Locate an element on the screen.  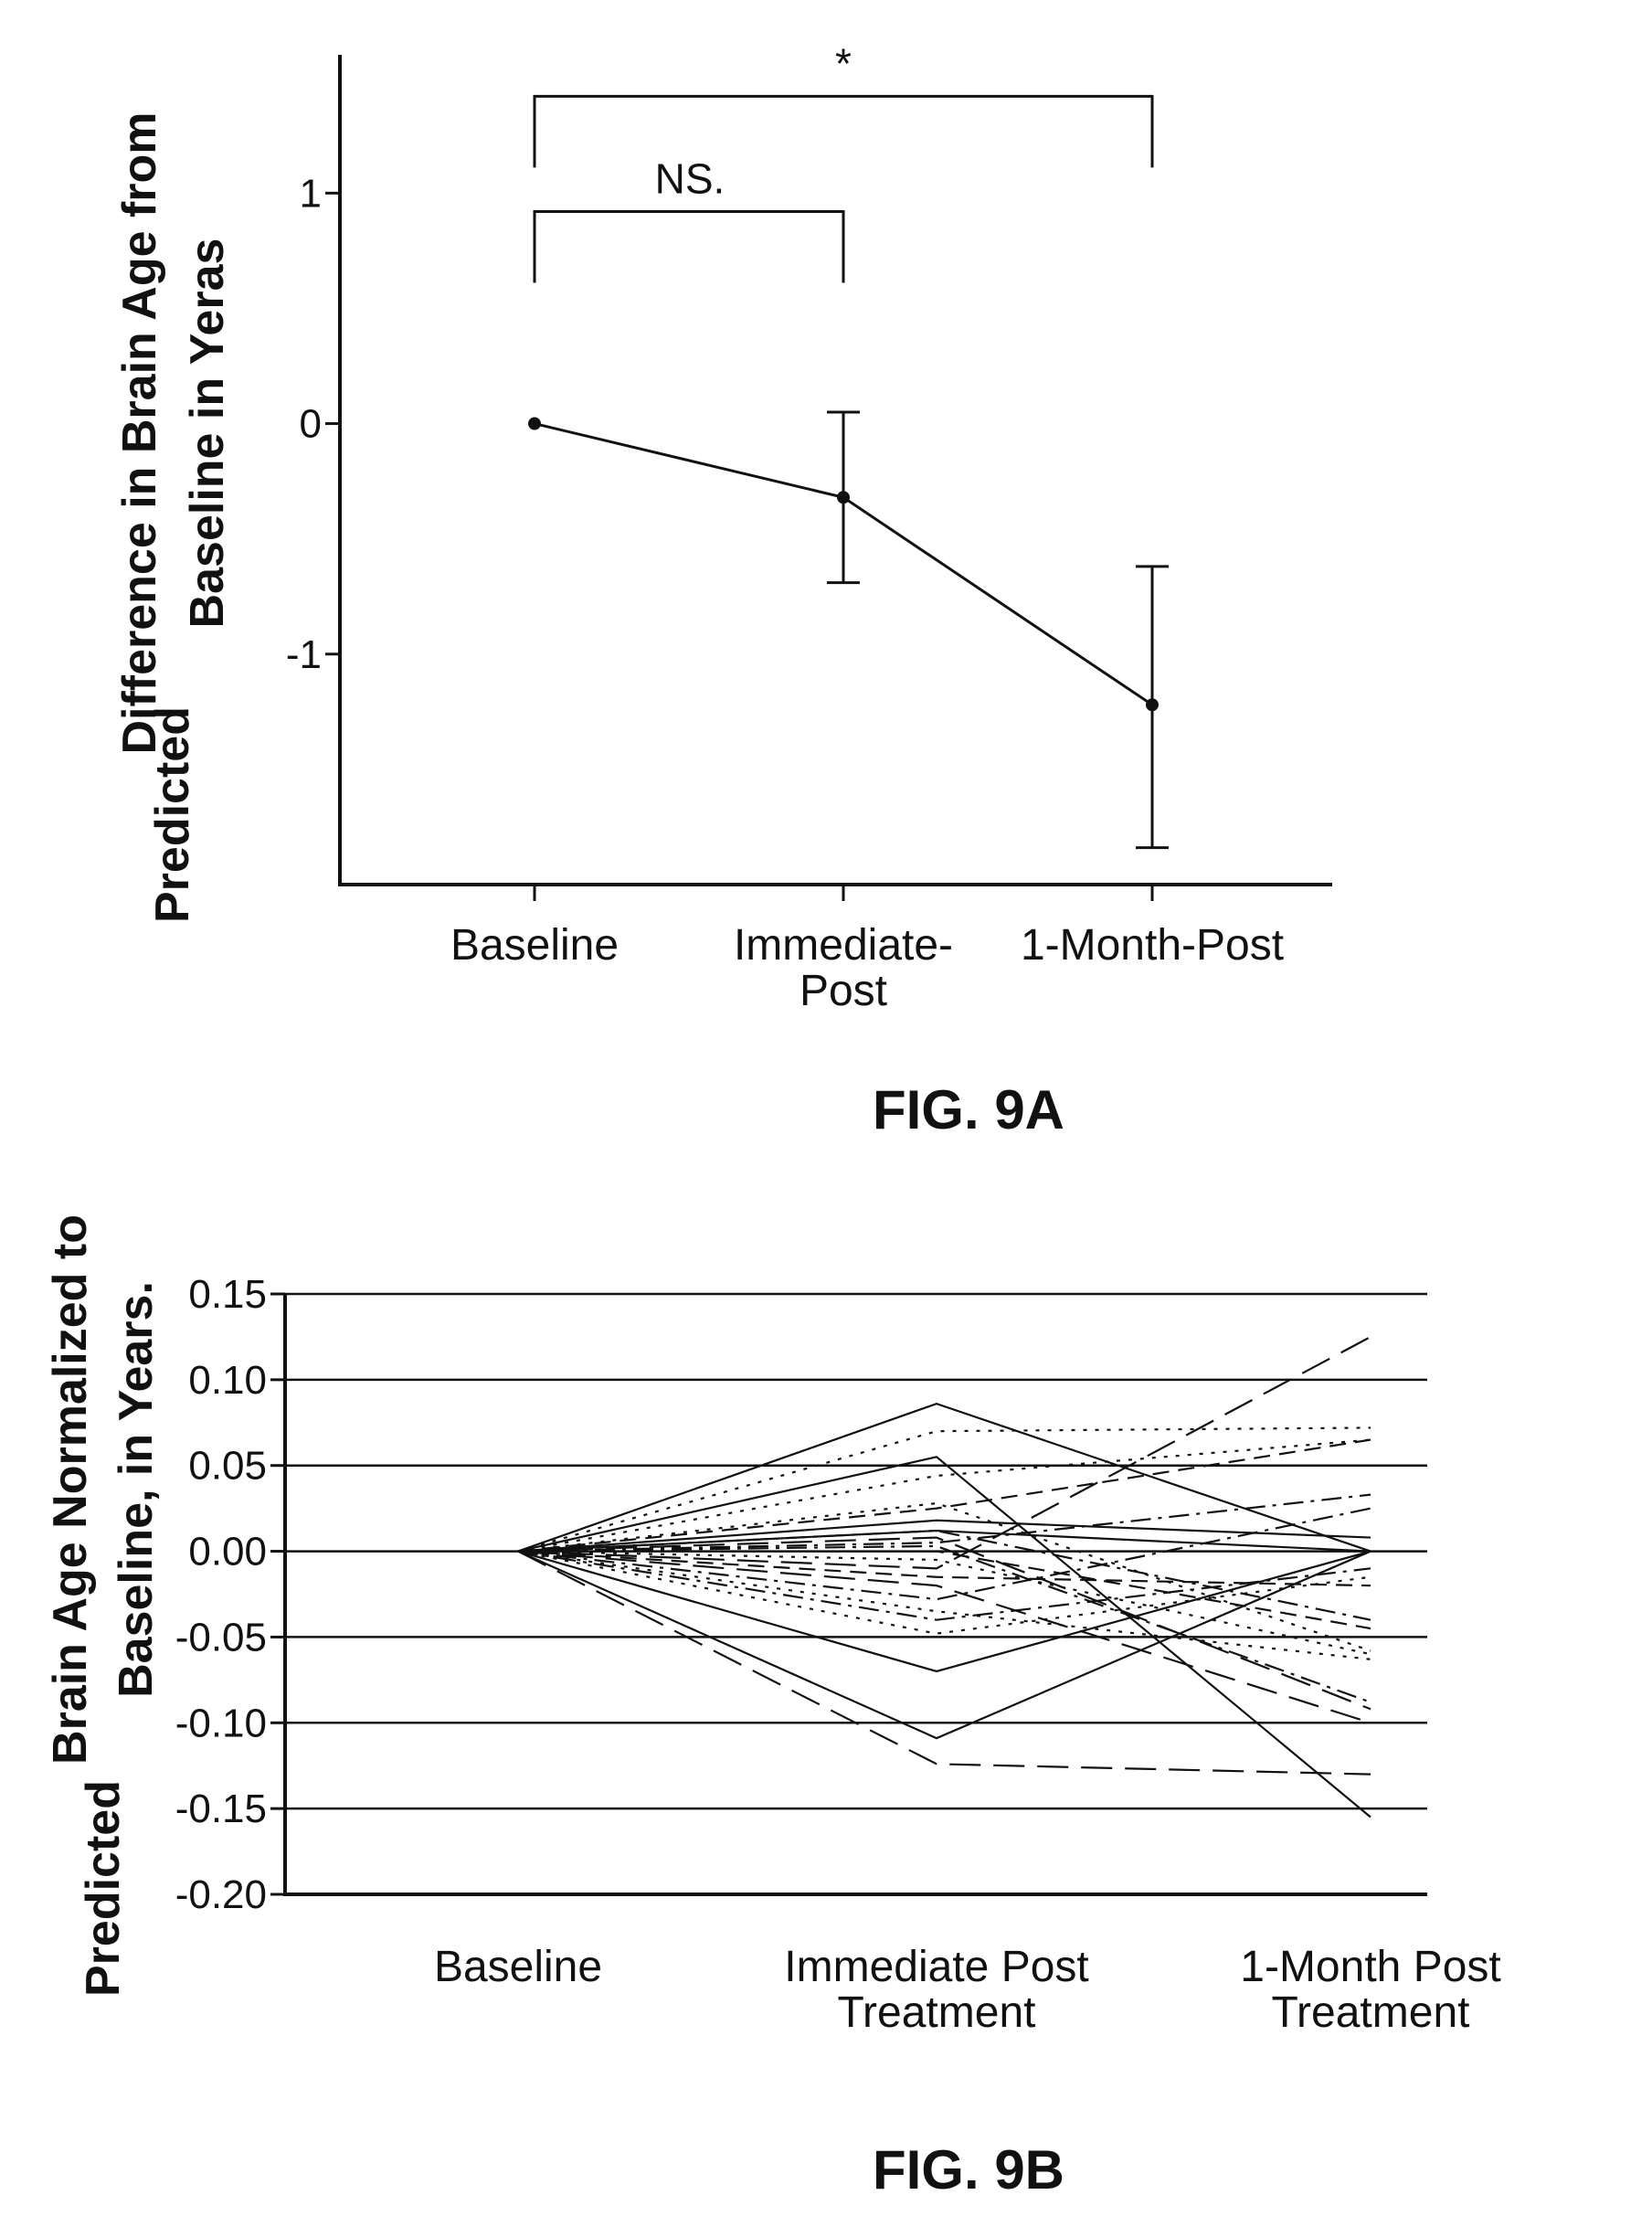
x-tick-label: 1-Month Post is located at coordinates (1370, 1967).